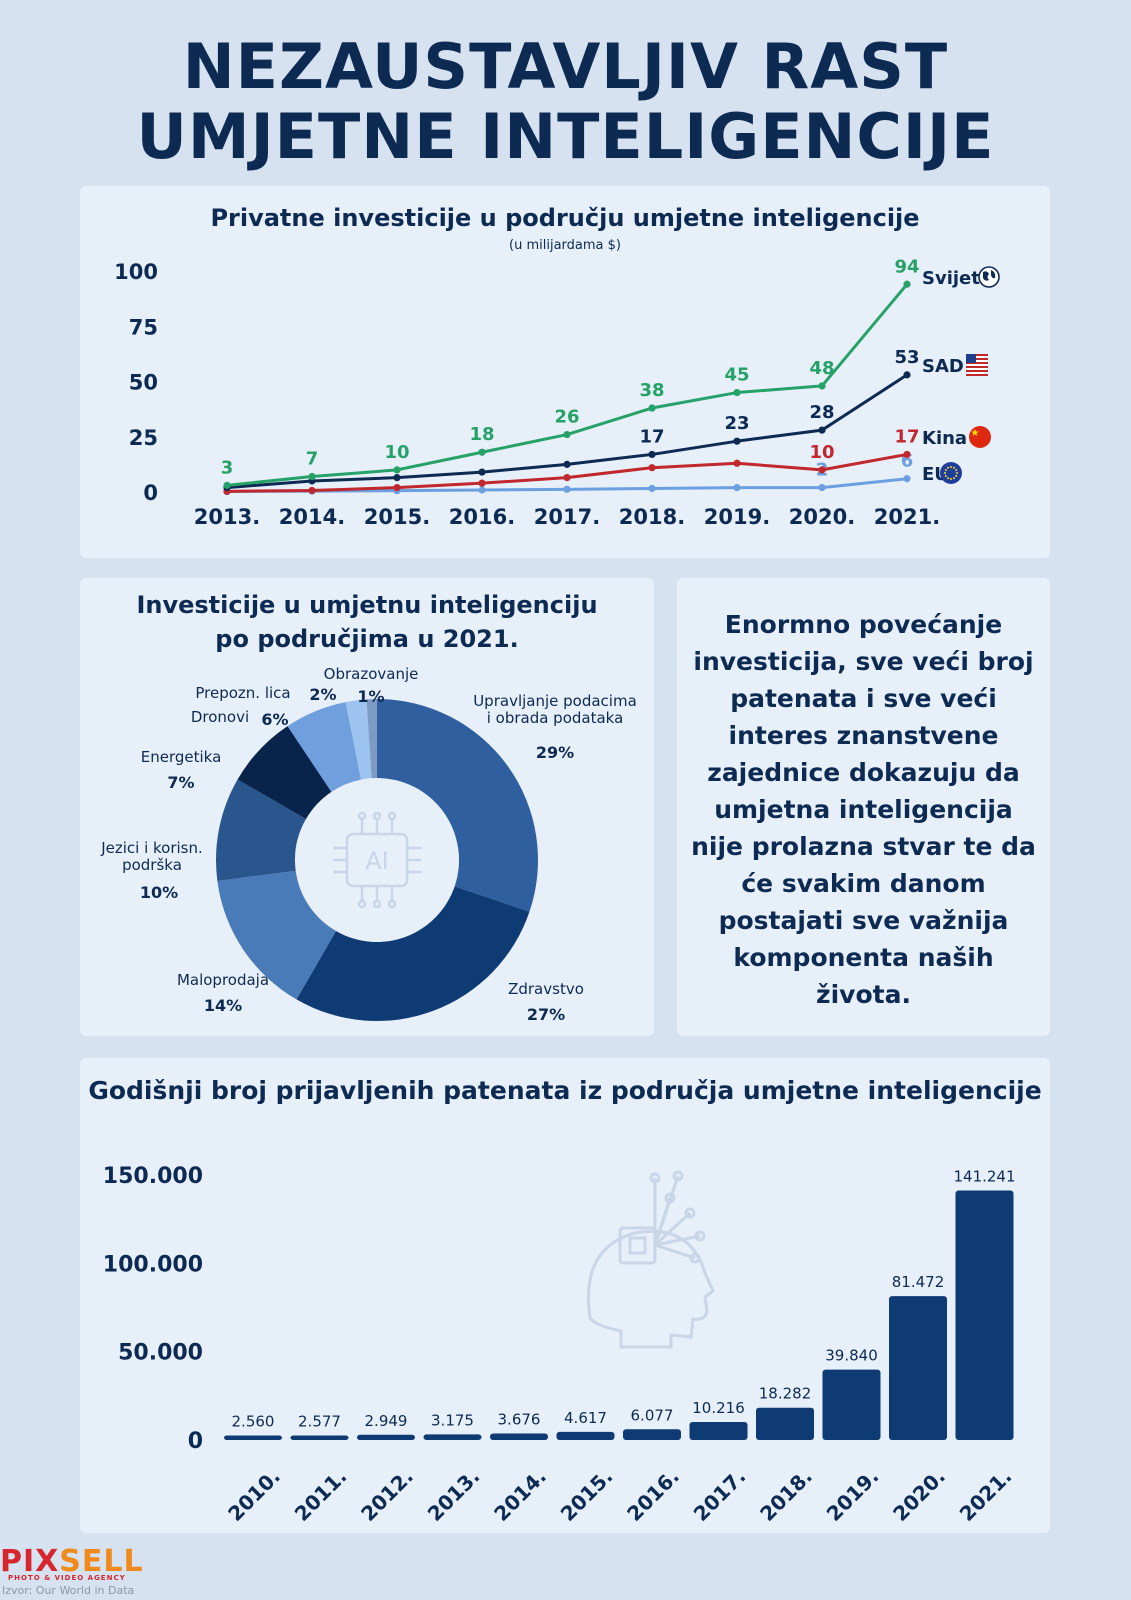 The height and width of the screenshot is (1600, 1131). What do you see at coordinates (565, 136) in the screenshot?
I see `page-title-line-2: UMJETNE INTELIGENCIJE` at bounding box center [565, 136].